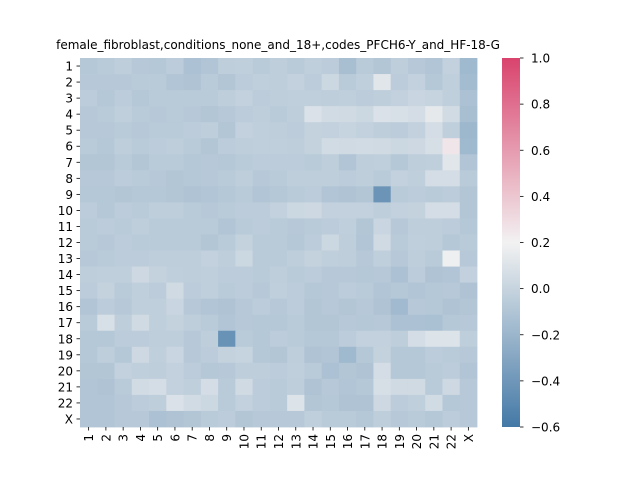 The width and height of the screenshot is (640, 480). What do you see at coordinates (69, 147) in the screenshot?
I see `y-tick-label: 6` at bounding box center [69, 147].